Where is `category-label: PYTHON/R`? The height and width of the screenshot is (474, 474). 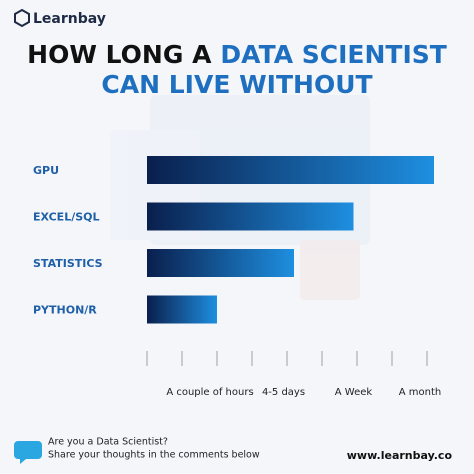
category-label: PYTHON/R is located at coordinates (65, 310).